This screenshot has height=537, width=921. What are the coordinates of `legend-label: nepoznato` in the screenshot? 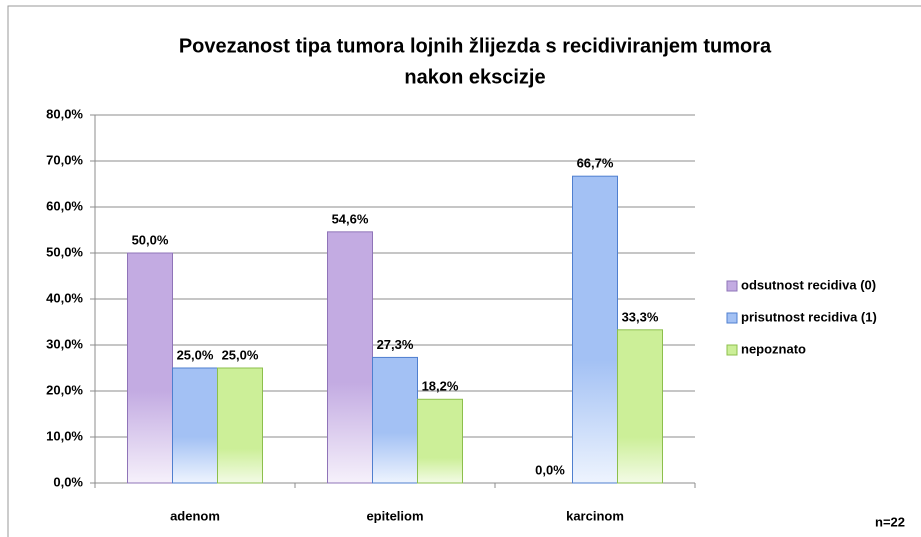 It's located at (773, 348).